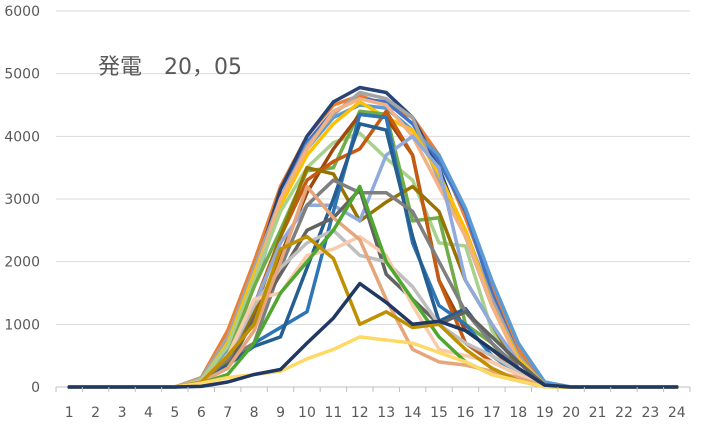  What do you see at coordinates (624, 413) in the screenshot?
I see `x-tick-label: 22` at bounding box center [624, 413].